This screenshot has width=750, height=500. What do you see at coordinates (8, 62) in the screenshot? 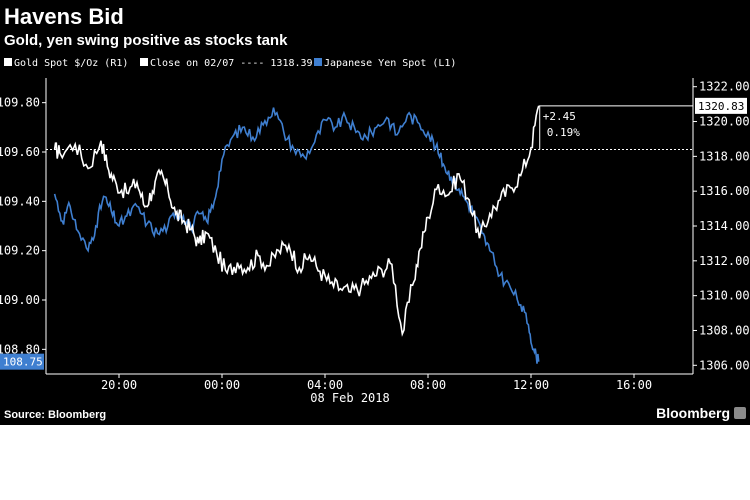
I see `legend-swatch-gold` at bounding box center [8, 62].